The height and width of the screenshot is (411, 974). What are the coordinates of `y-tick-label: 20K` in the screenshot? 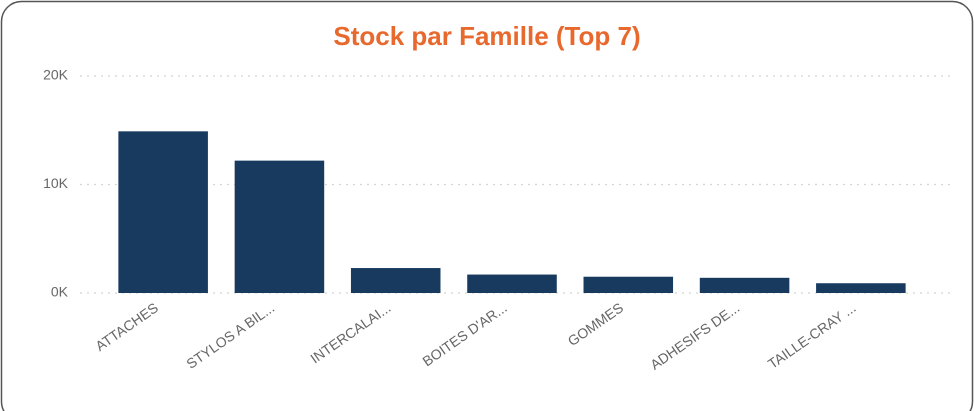 It's located at (56, 75).